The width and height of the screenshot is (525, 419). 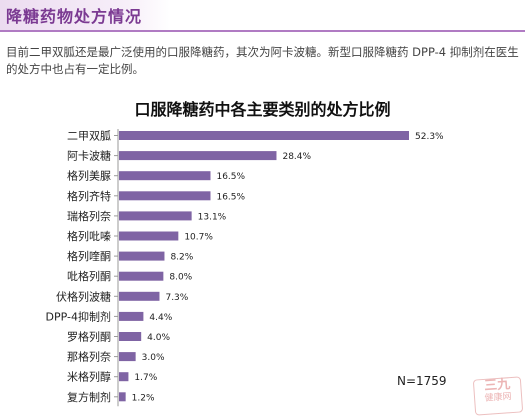 What do you see at coordinates (89, 156) in the screenshot?
I see `category-label: 阿卡波糖` at bounding box center [89, 156].